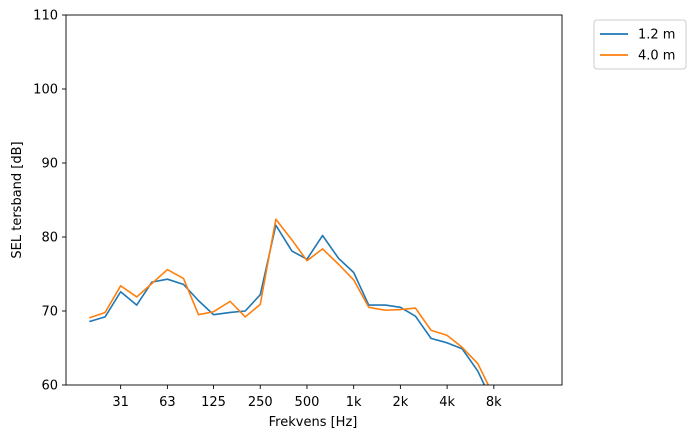 This screenshot has width=693, height=438. I want to click on y-tick-label: 70, so click(49, 312).